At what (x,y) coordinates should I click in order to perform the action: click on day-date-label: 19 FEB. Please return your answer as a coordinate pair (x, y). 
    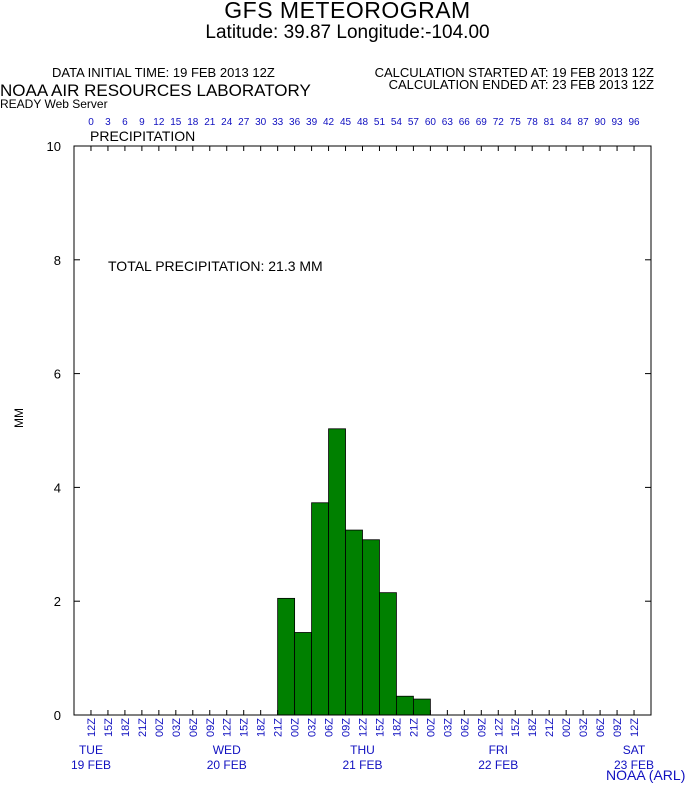
    Looking at the image, I should click on (91, 765).